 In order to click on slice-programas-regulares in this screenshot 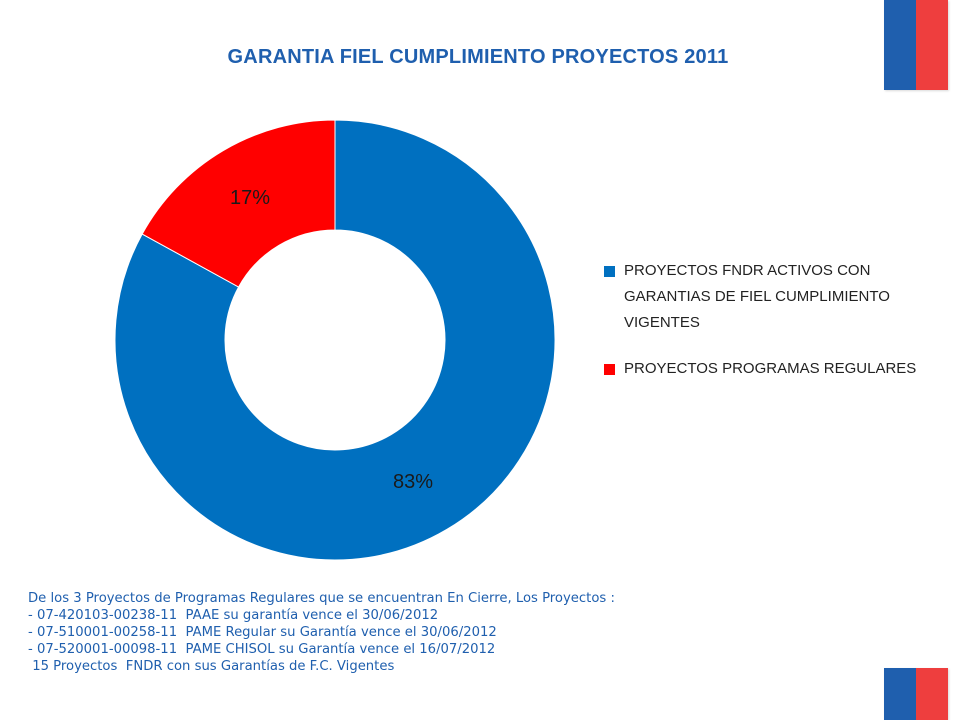, I will do `click(238, 203)`.